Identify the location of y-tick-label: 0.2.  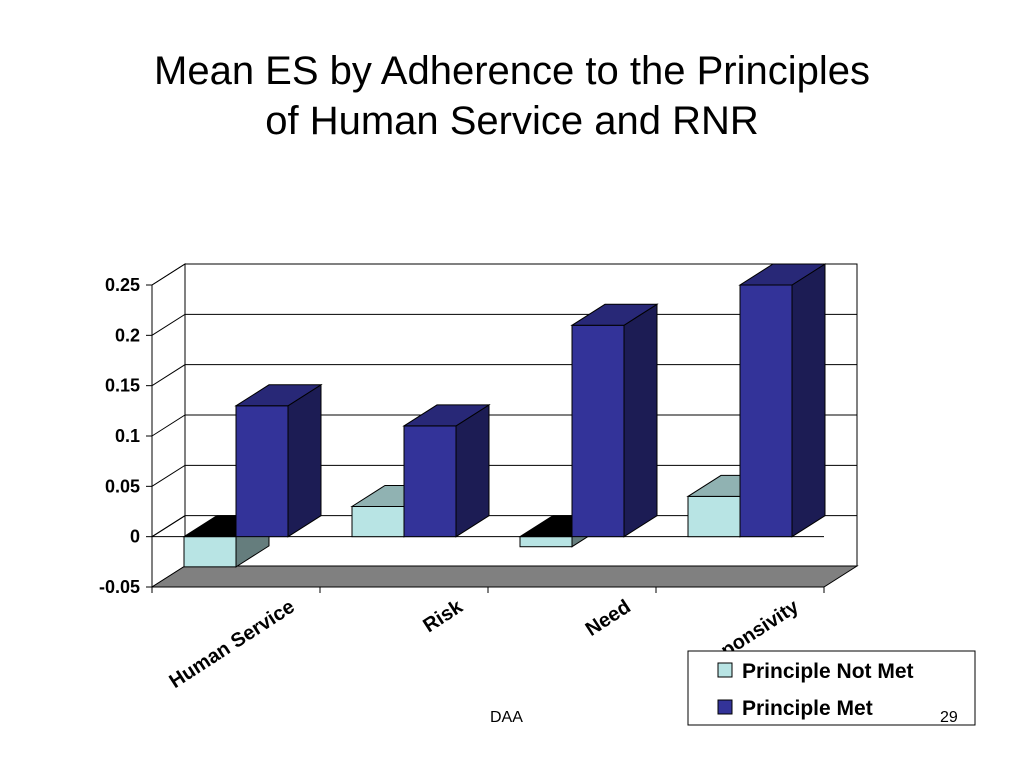
(127, 335).